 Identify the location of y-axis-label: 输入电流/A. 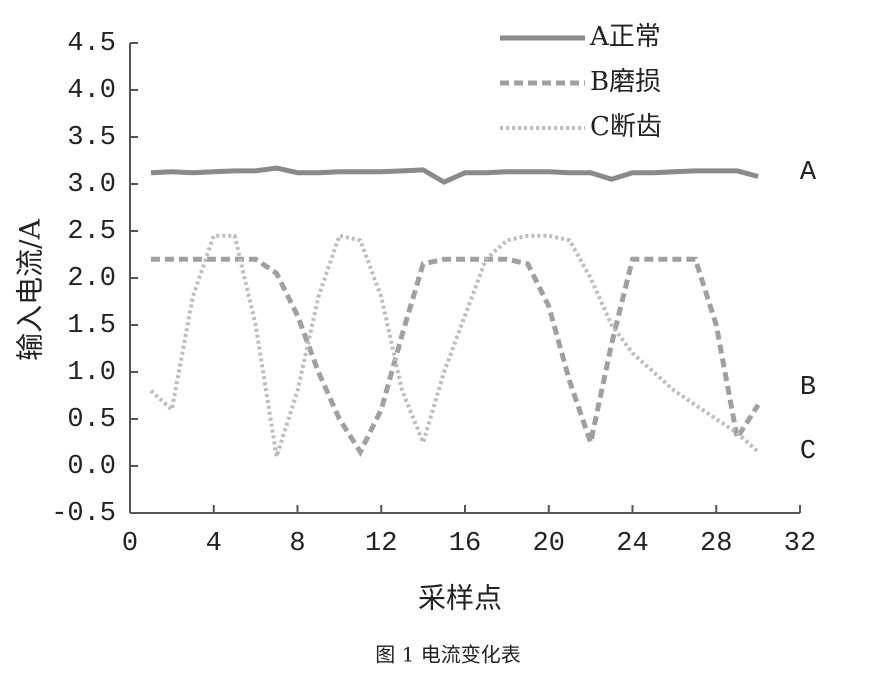
(30, 289).